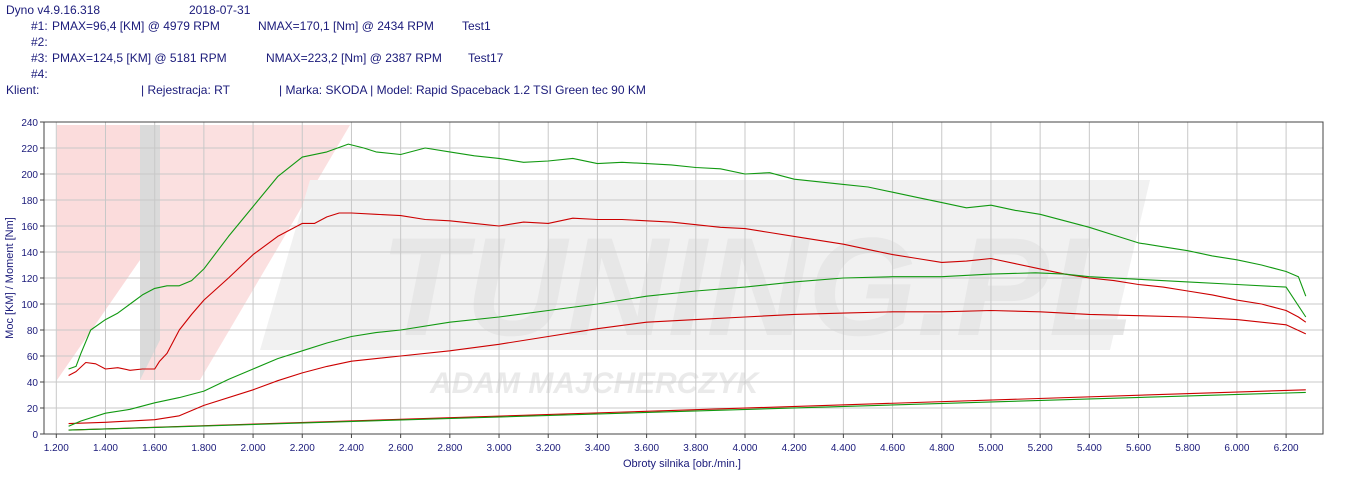  What do you see at coordinates (29, 149) in the screenshot?
I see `y-tick-label: 220` at bounding box center [29, 149].